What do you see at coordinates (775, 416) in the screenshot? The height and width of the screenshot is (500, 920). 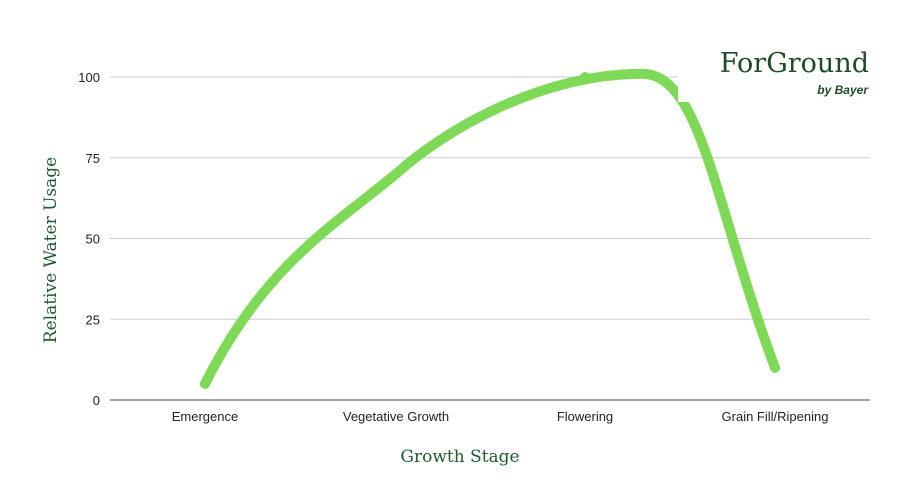 I see `x-tick-label: Grain Fill/Ripening` at bounding box center [775, 416].